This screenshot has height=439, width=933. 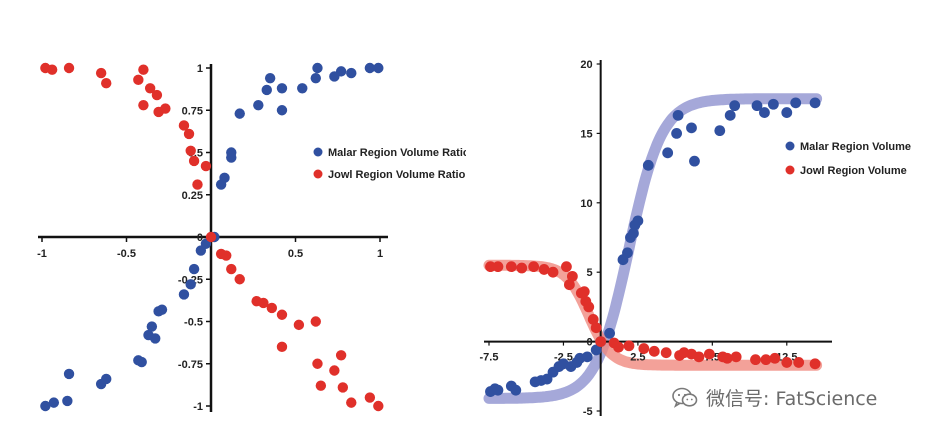 What do you see at coordinates (397, 153) in the screenshot?
I see `legend-label: Malar Region Volume Ratio` at bounding box center [397, 153].